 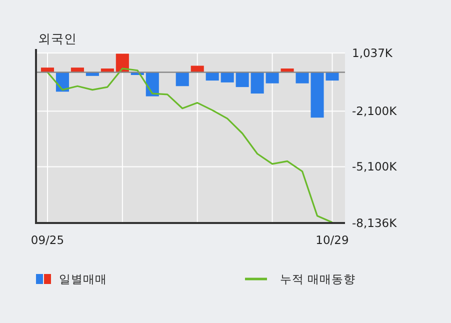 I want to click on y-tick-label: -8,136K, so click(x=375, y=223).